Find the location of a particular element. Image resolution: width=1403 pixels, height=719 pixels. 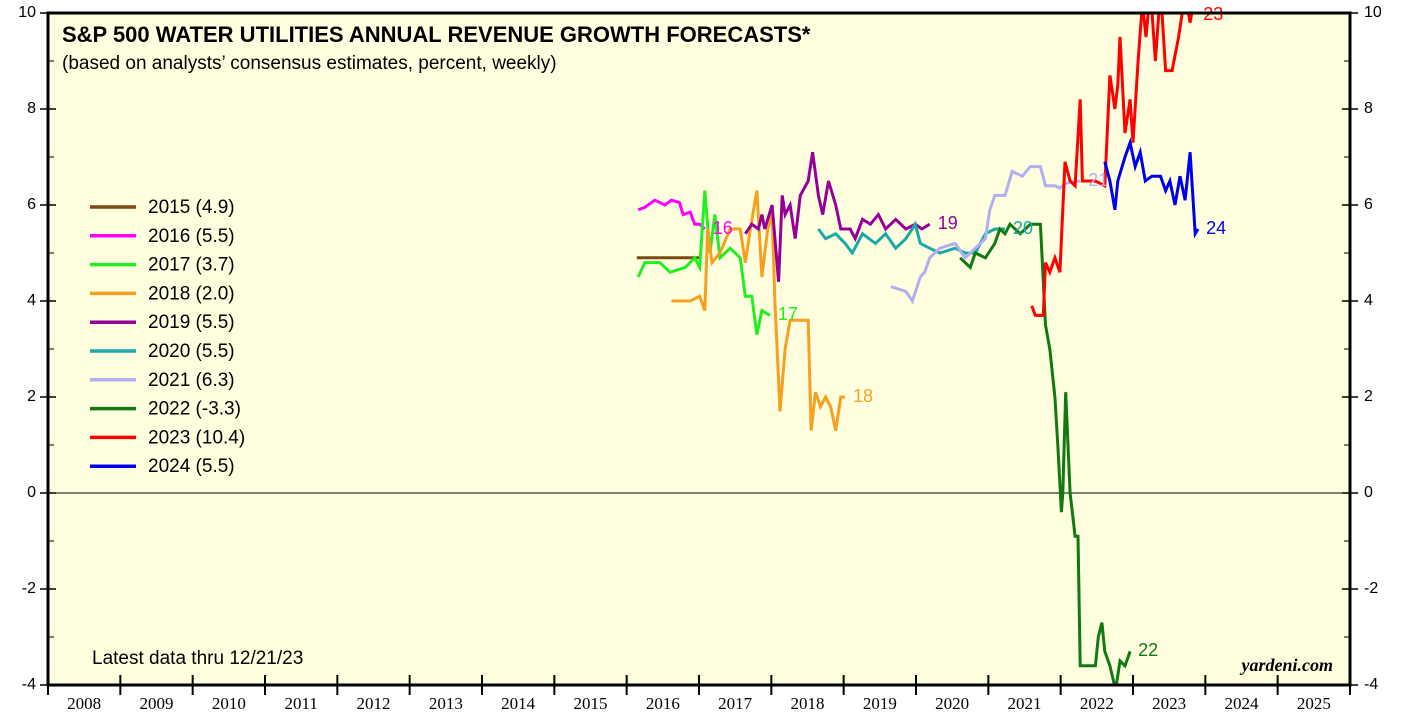

x-tick-label: 2020 is located at coordinates (952, 703).